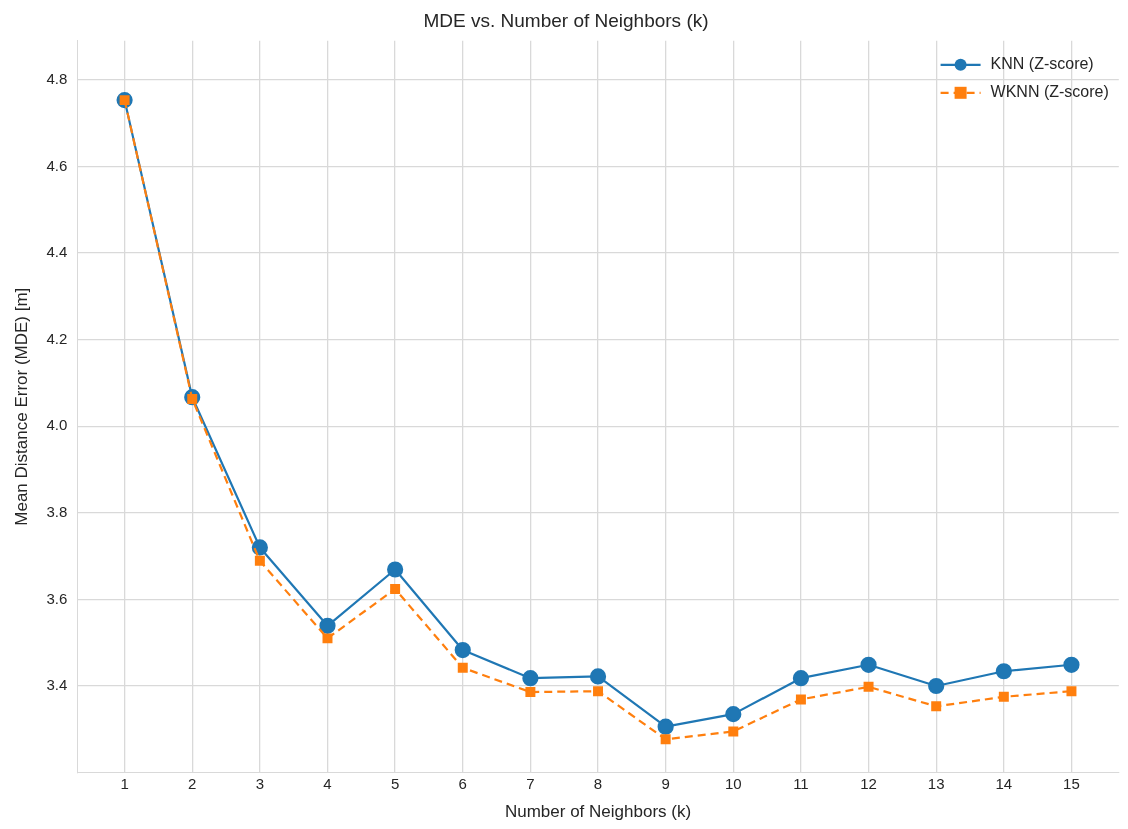 The width and height of the screenshot is (1128, 829). Describe the element at coordinates (57, 598) in the screenshot. I see `y-tick-label: 3.6` at that location.